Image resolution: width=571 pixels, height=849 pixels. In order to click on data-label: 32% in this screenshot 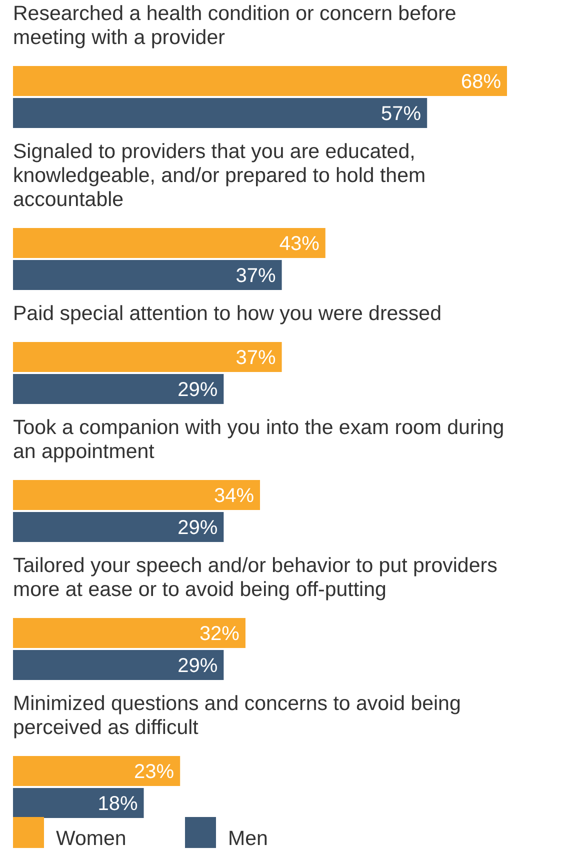, I will do `click(219, 634)`.